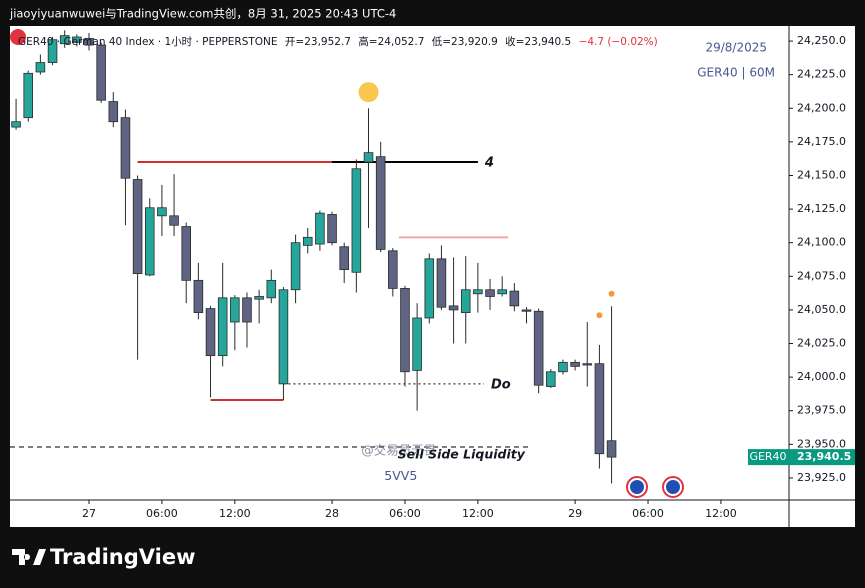  Describe the element at coordinates (167, 42) in the screenshot. I see `legend-description: · German 40 Index · 1小时 · PEPPERSTONE` at that location.